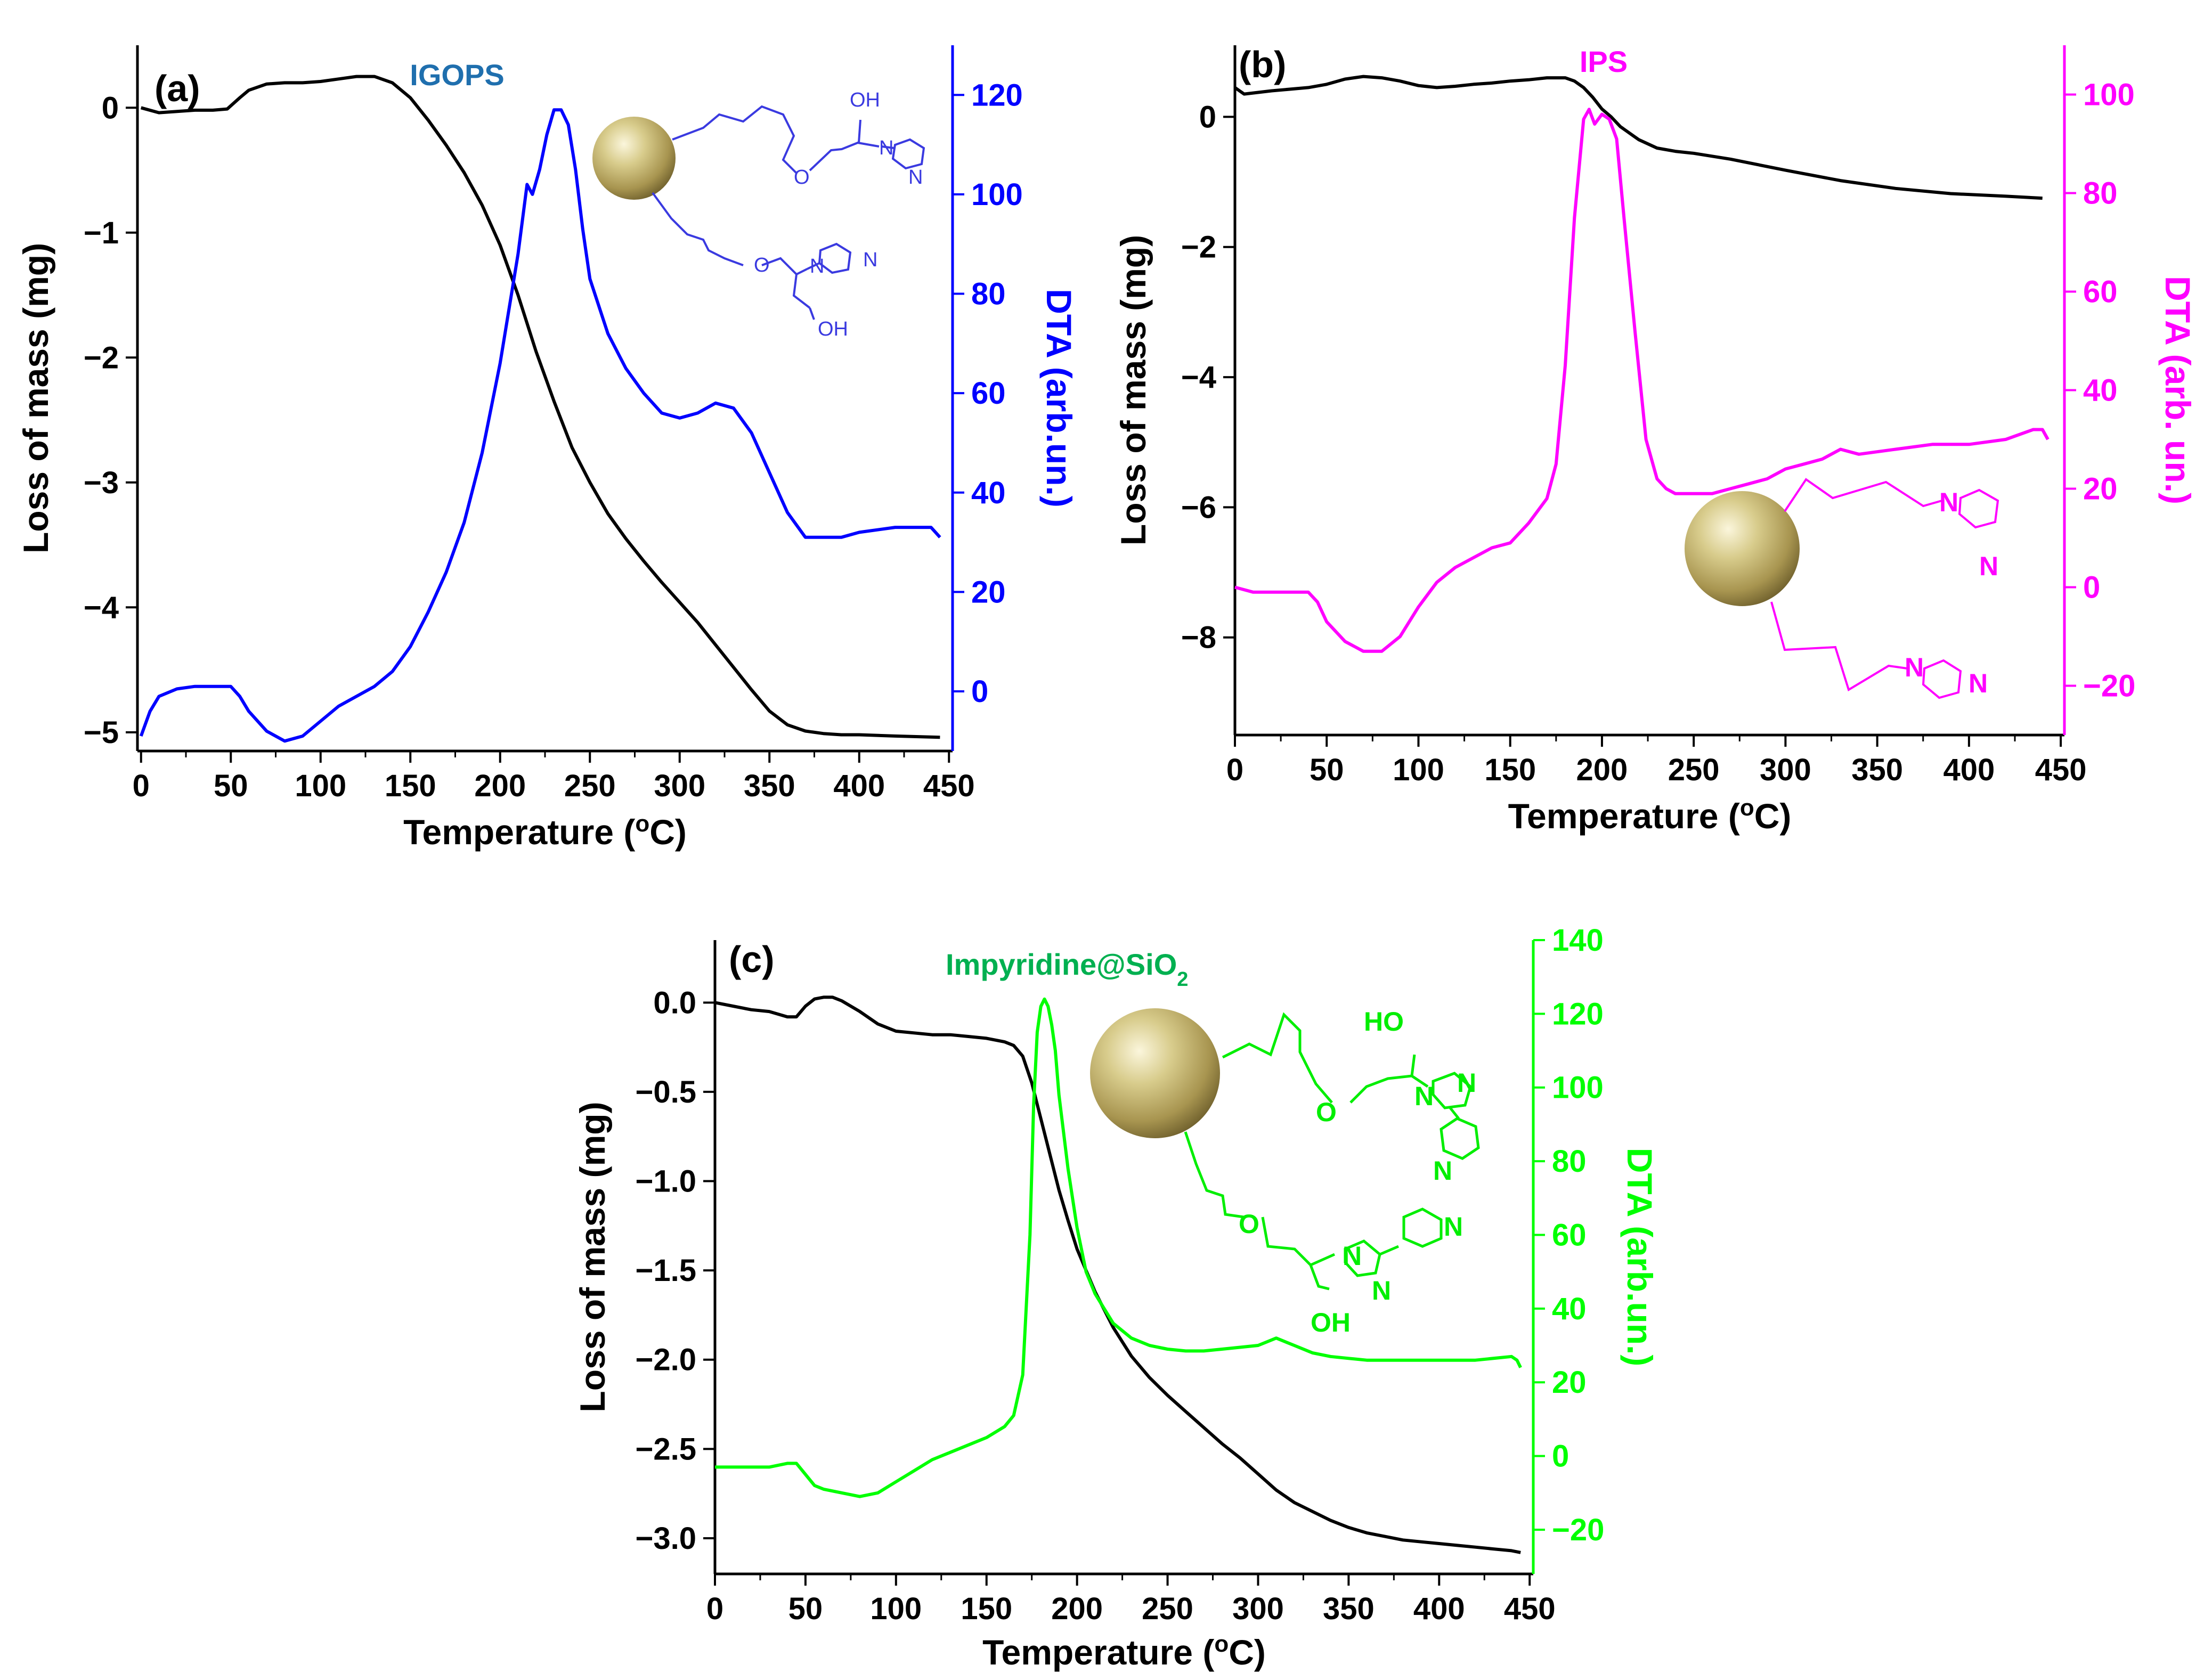  Describe the element at coordinates (1578, 940) in the screenshot. I see `right-y-tick-label: 140` at that location.